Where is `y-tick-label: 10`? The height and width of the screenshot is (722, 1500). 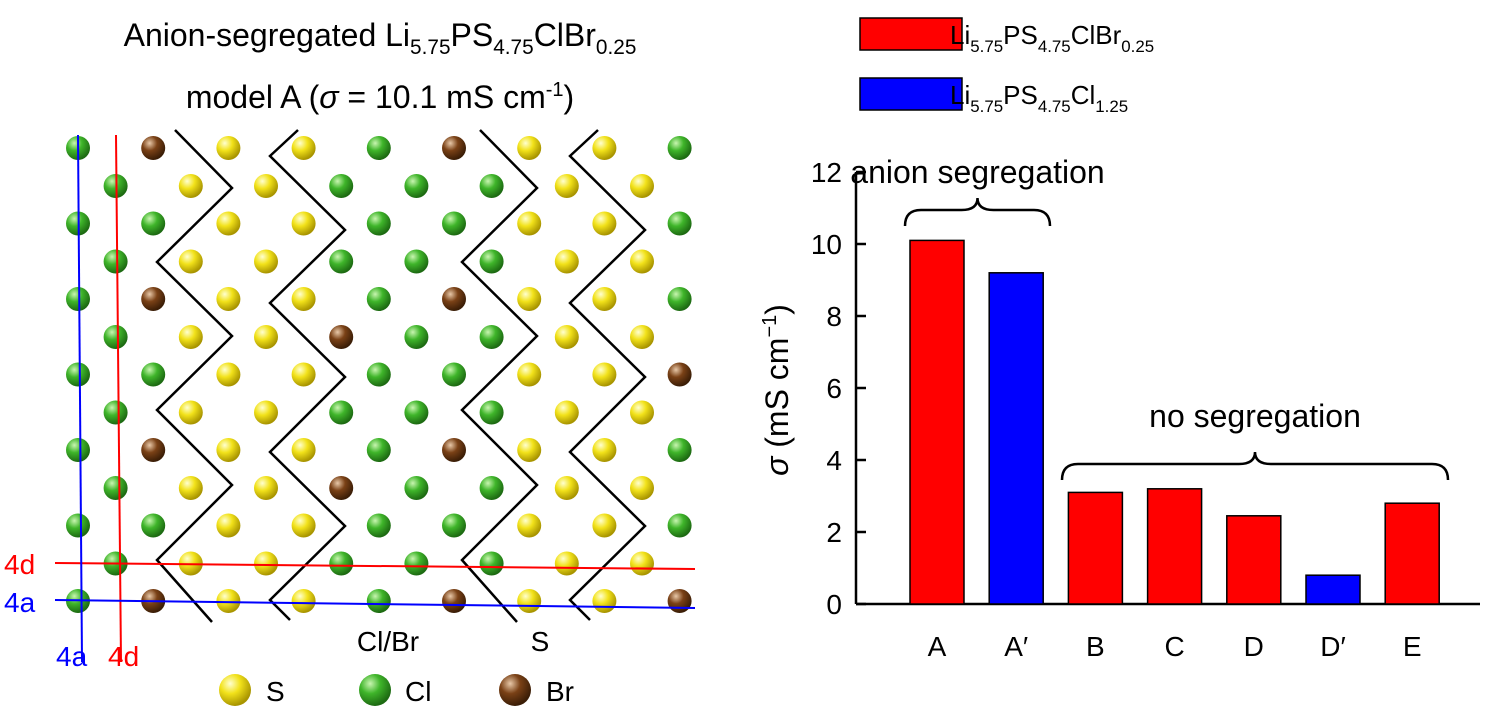 y-tick-label: 10 is located at coordinates (826, 244).